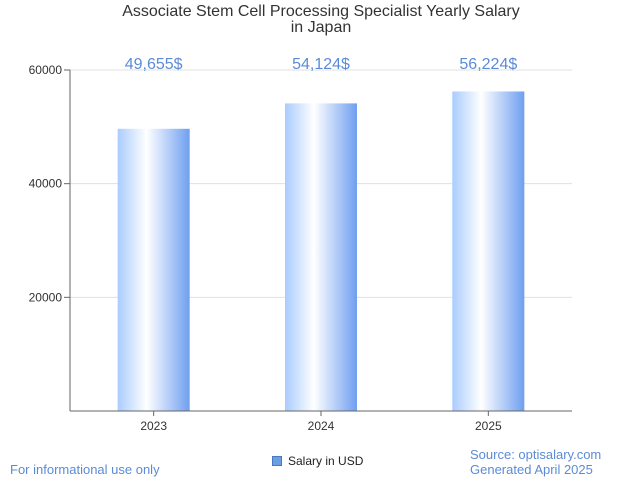 This screenshot has width=642, height=482. I want to click on chart-subtitle: in Japan, so click(321, 27).